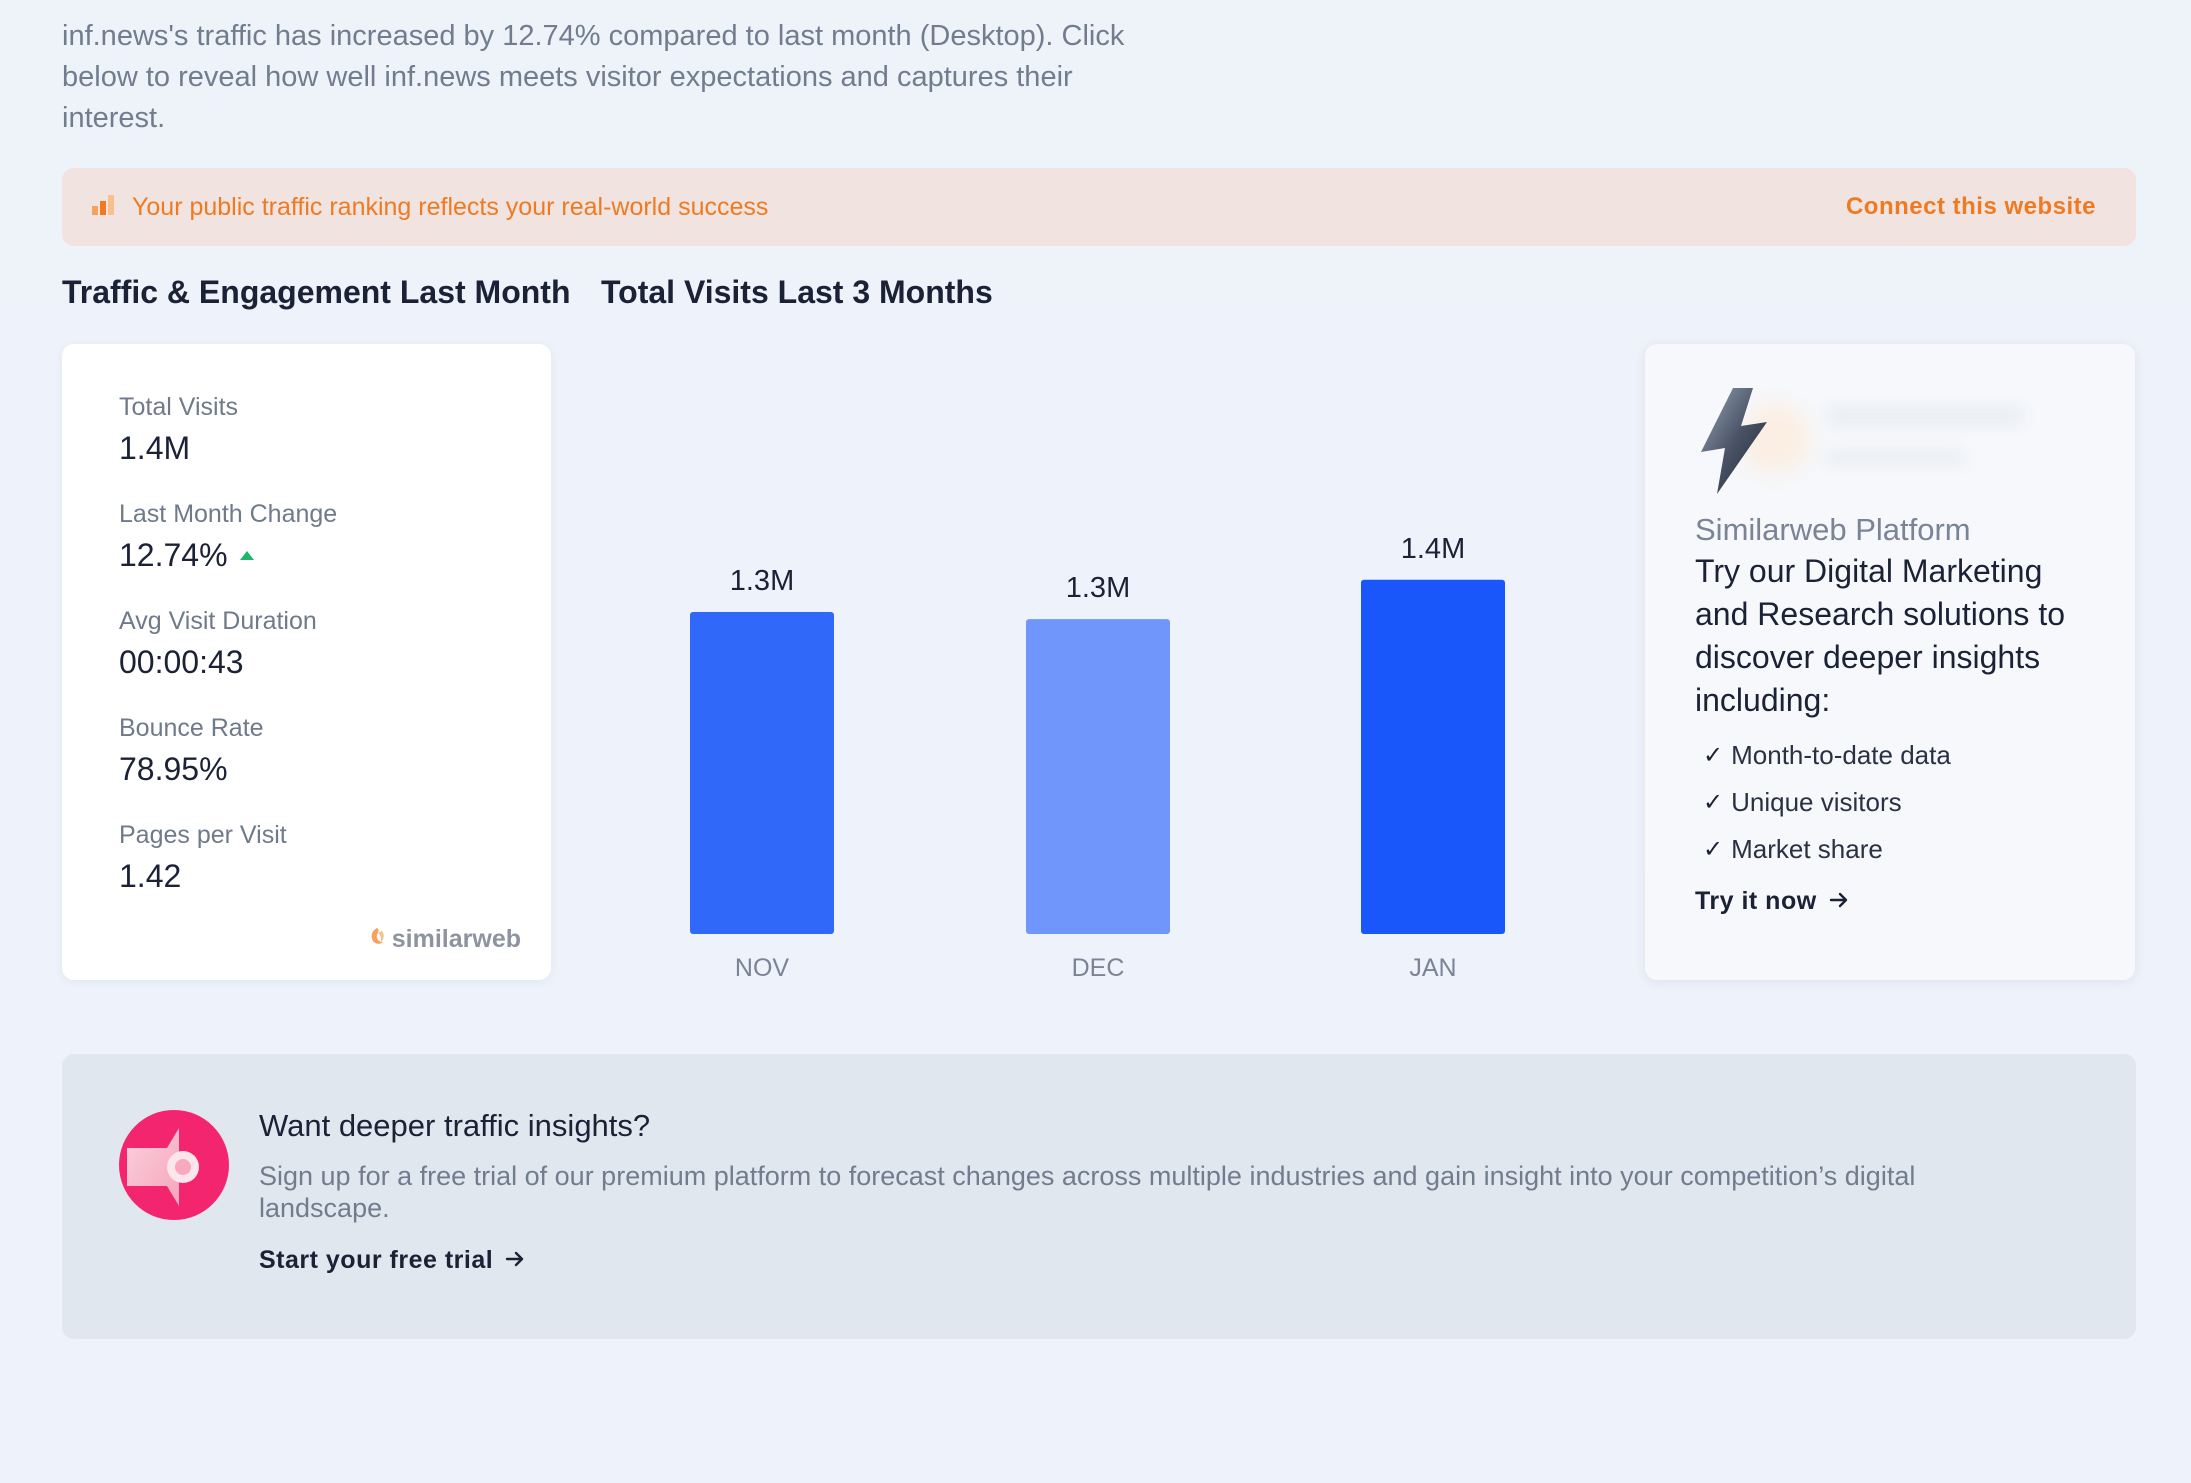 This screenshot has width=2191, height=1483. What do you see at coordinates (191, 728) in the screenshot?
I see `metric-label: Bounce Rate` at bounding box center [191, 728].